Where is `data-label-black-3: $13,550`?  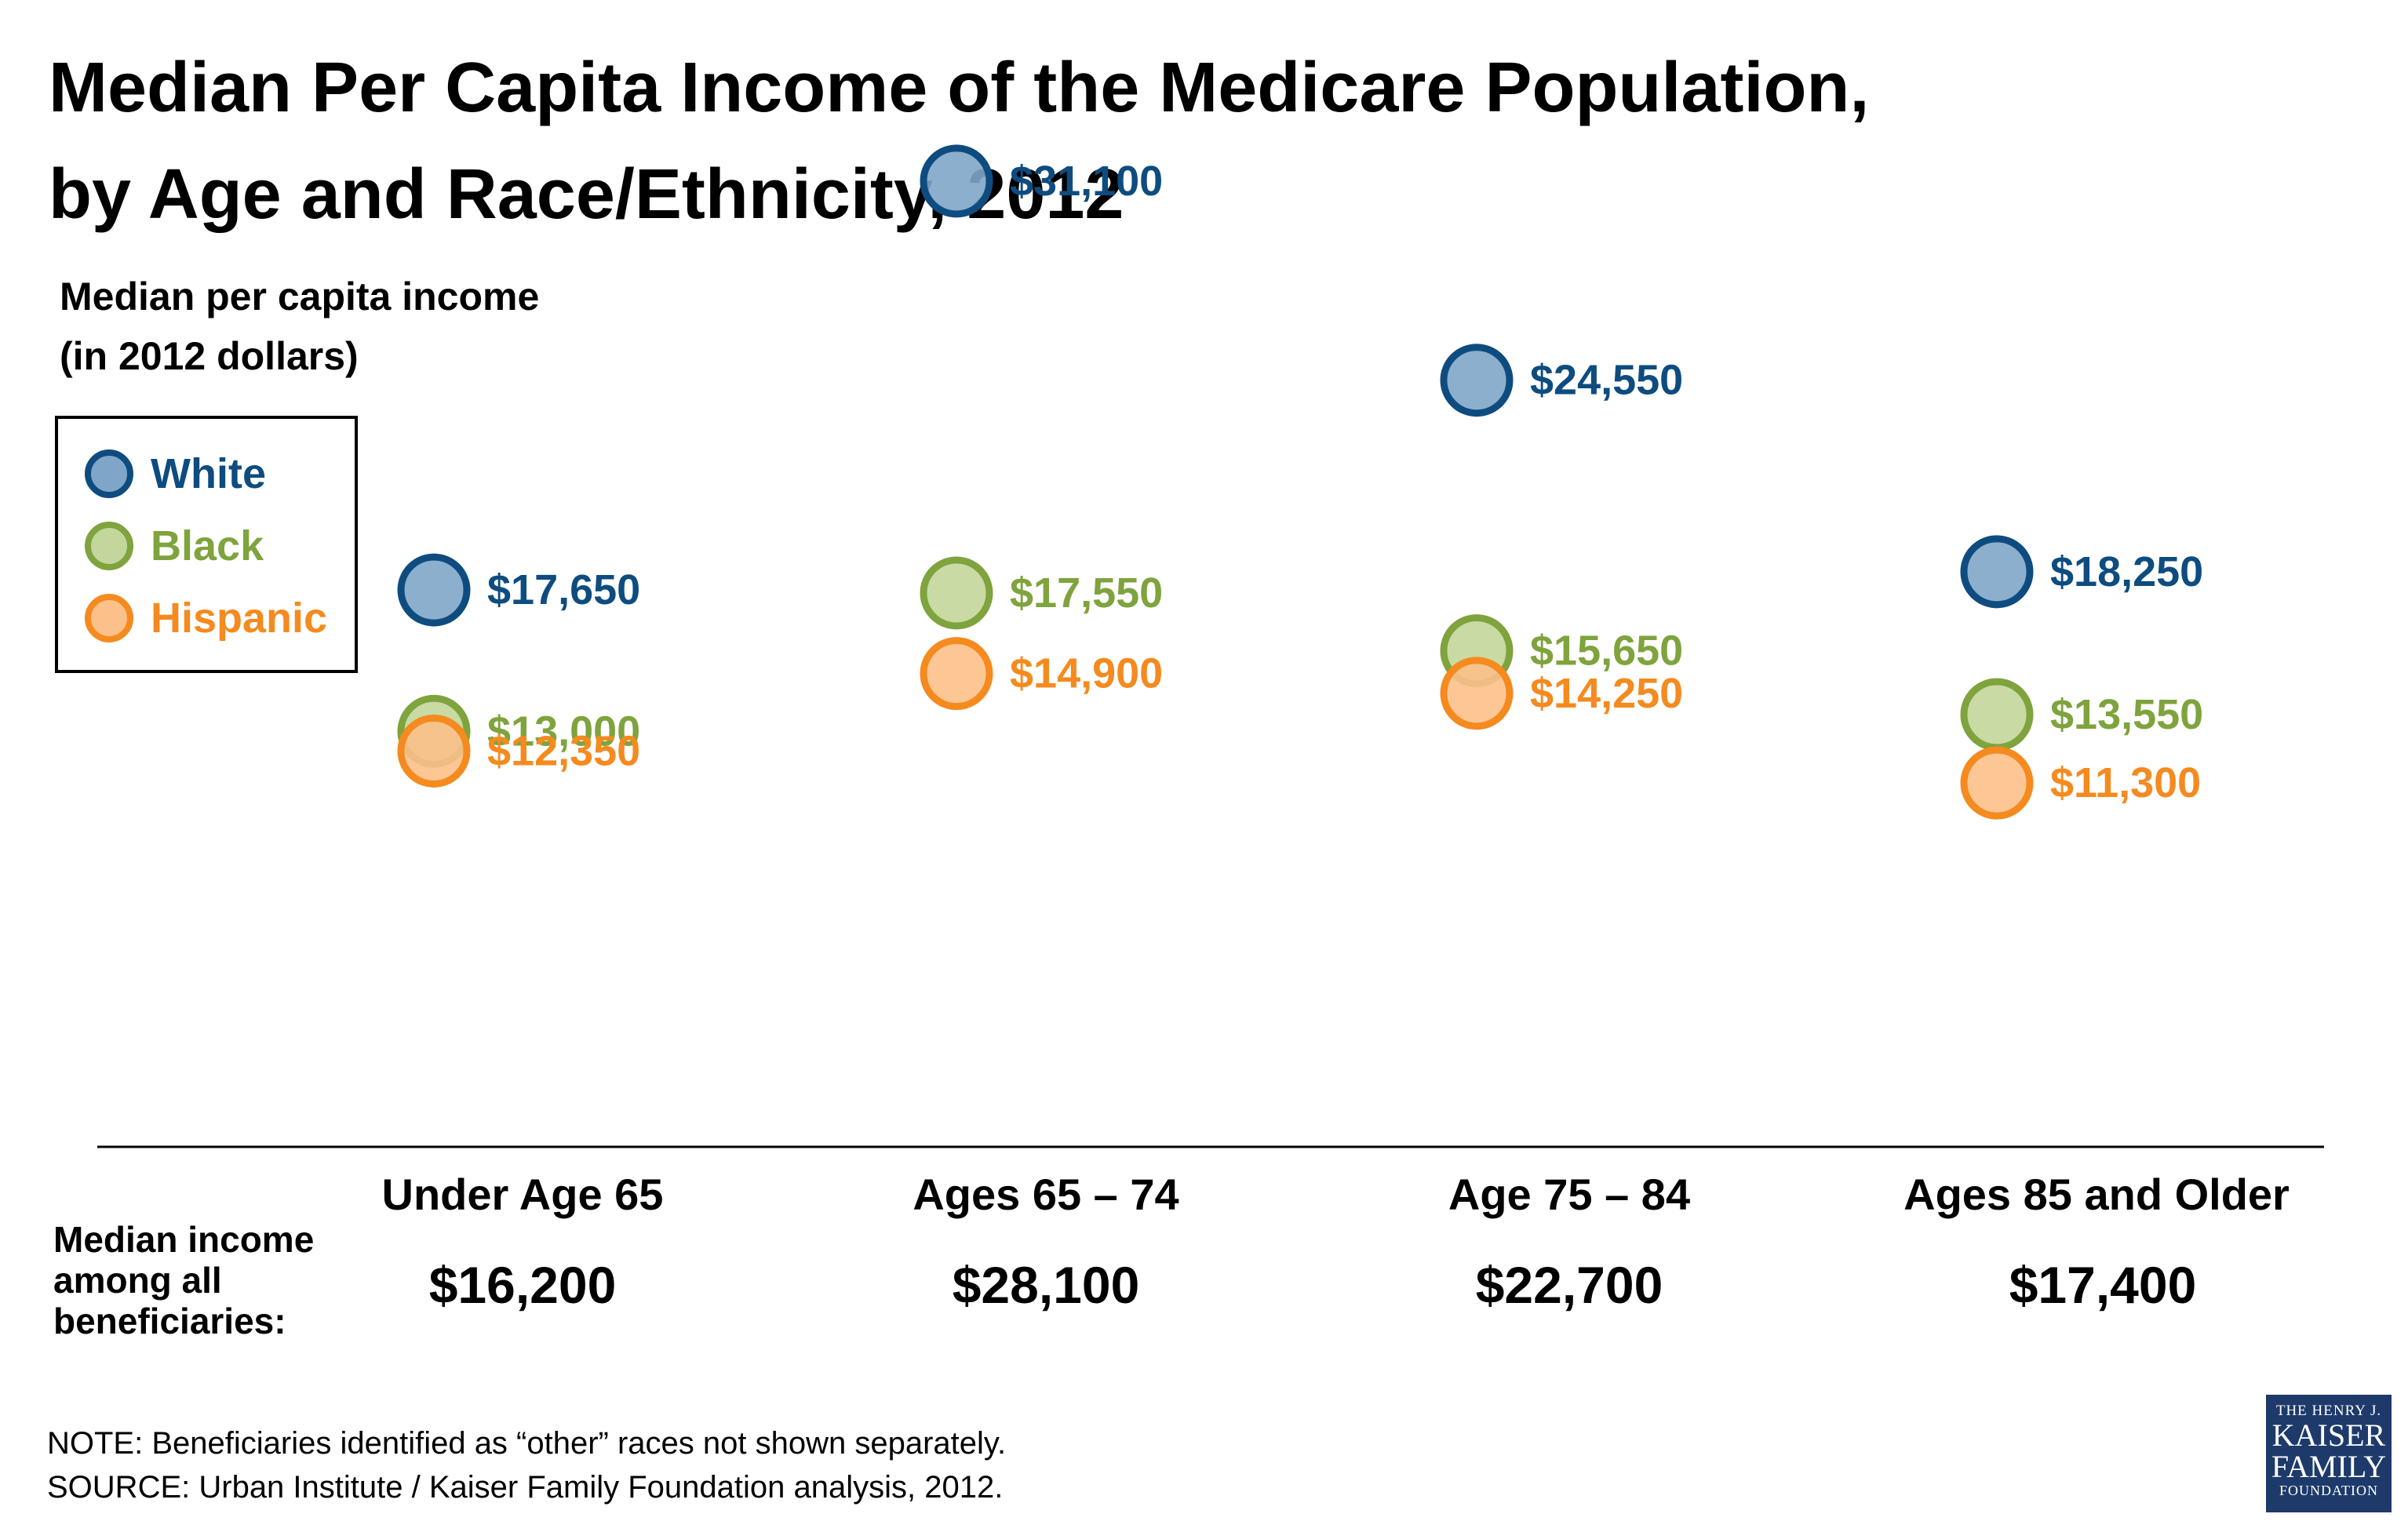 data-label-black-3: $13,550 is located at coordinates (2126, 714).